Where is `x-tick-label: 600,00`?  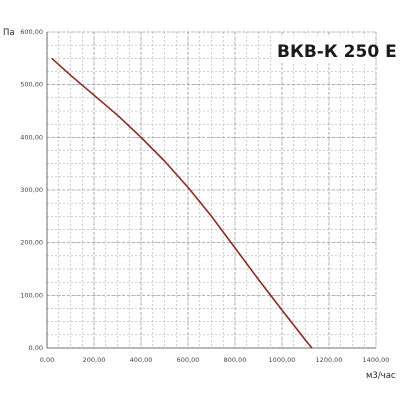 x-tick-label: 600,00 is located at coordinates (188, 360).